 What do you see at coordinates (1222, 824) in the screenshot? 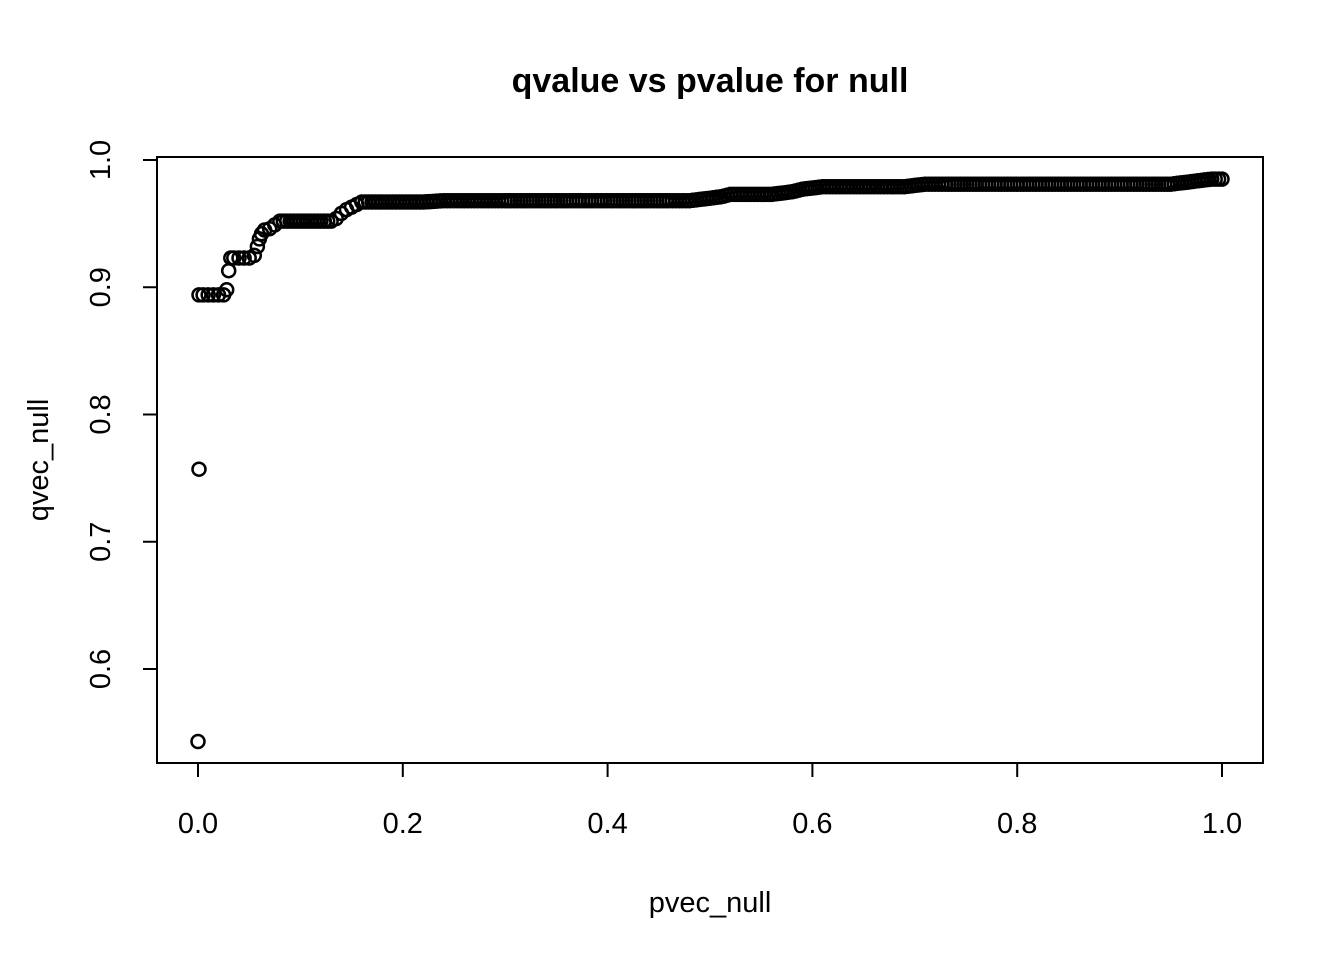
I see `x-tick-label: 1.0` at bounding box center [1222, 824].